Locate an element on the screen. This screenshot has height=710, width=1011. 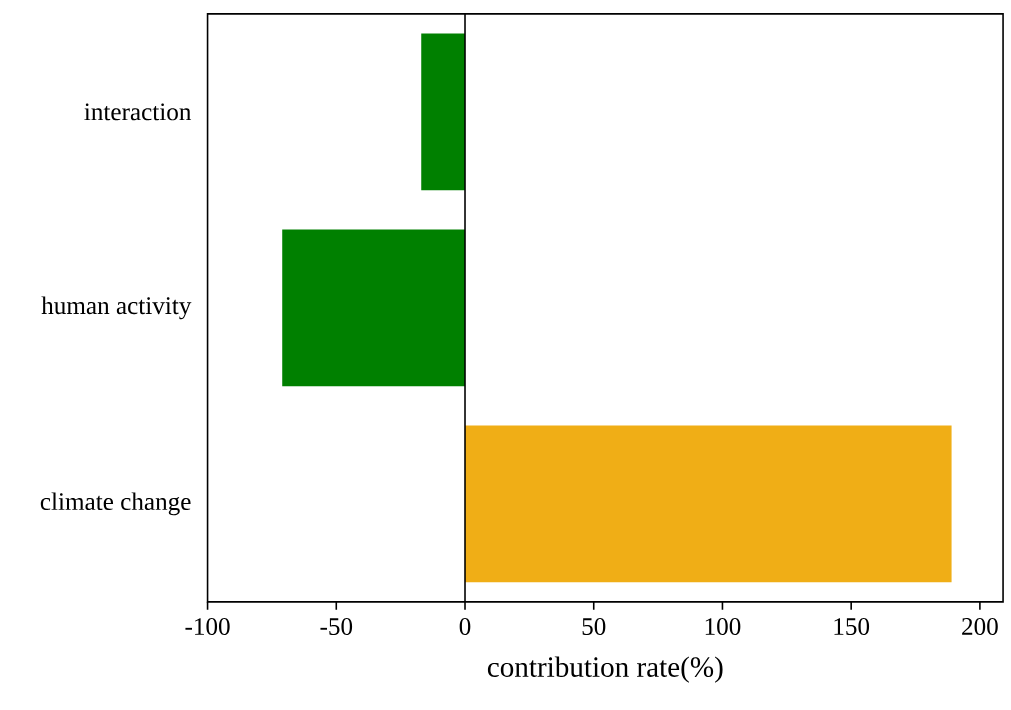
y-tick-label: interaction is located at coordinates (138, 112).